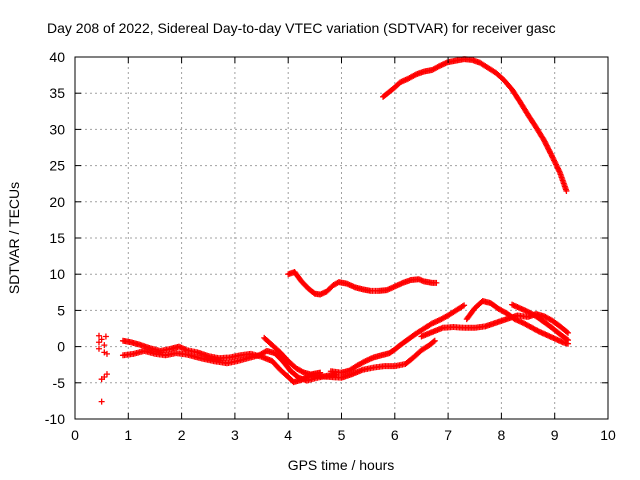 The width and height of the screenshot is (640, 480). I want to click on series-arc-high, so click(475, 125).